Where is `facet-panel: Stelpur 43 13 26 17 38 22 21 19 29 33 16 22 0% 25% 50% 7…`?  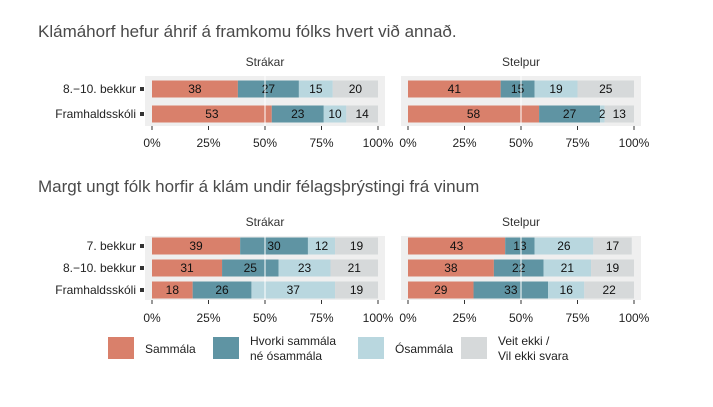
facet-panel: Stelpur 43 13 26 17 38 22 21 19 29 33 16 22 0% 25% 50% 7… is located at coordinates (524, 270).